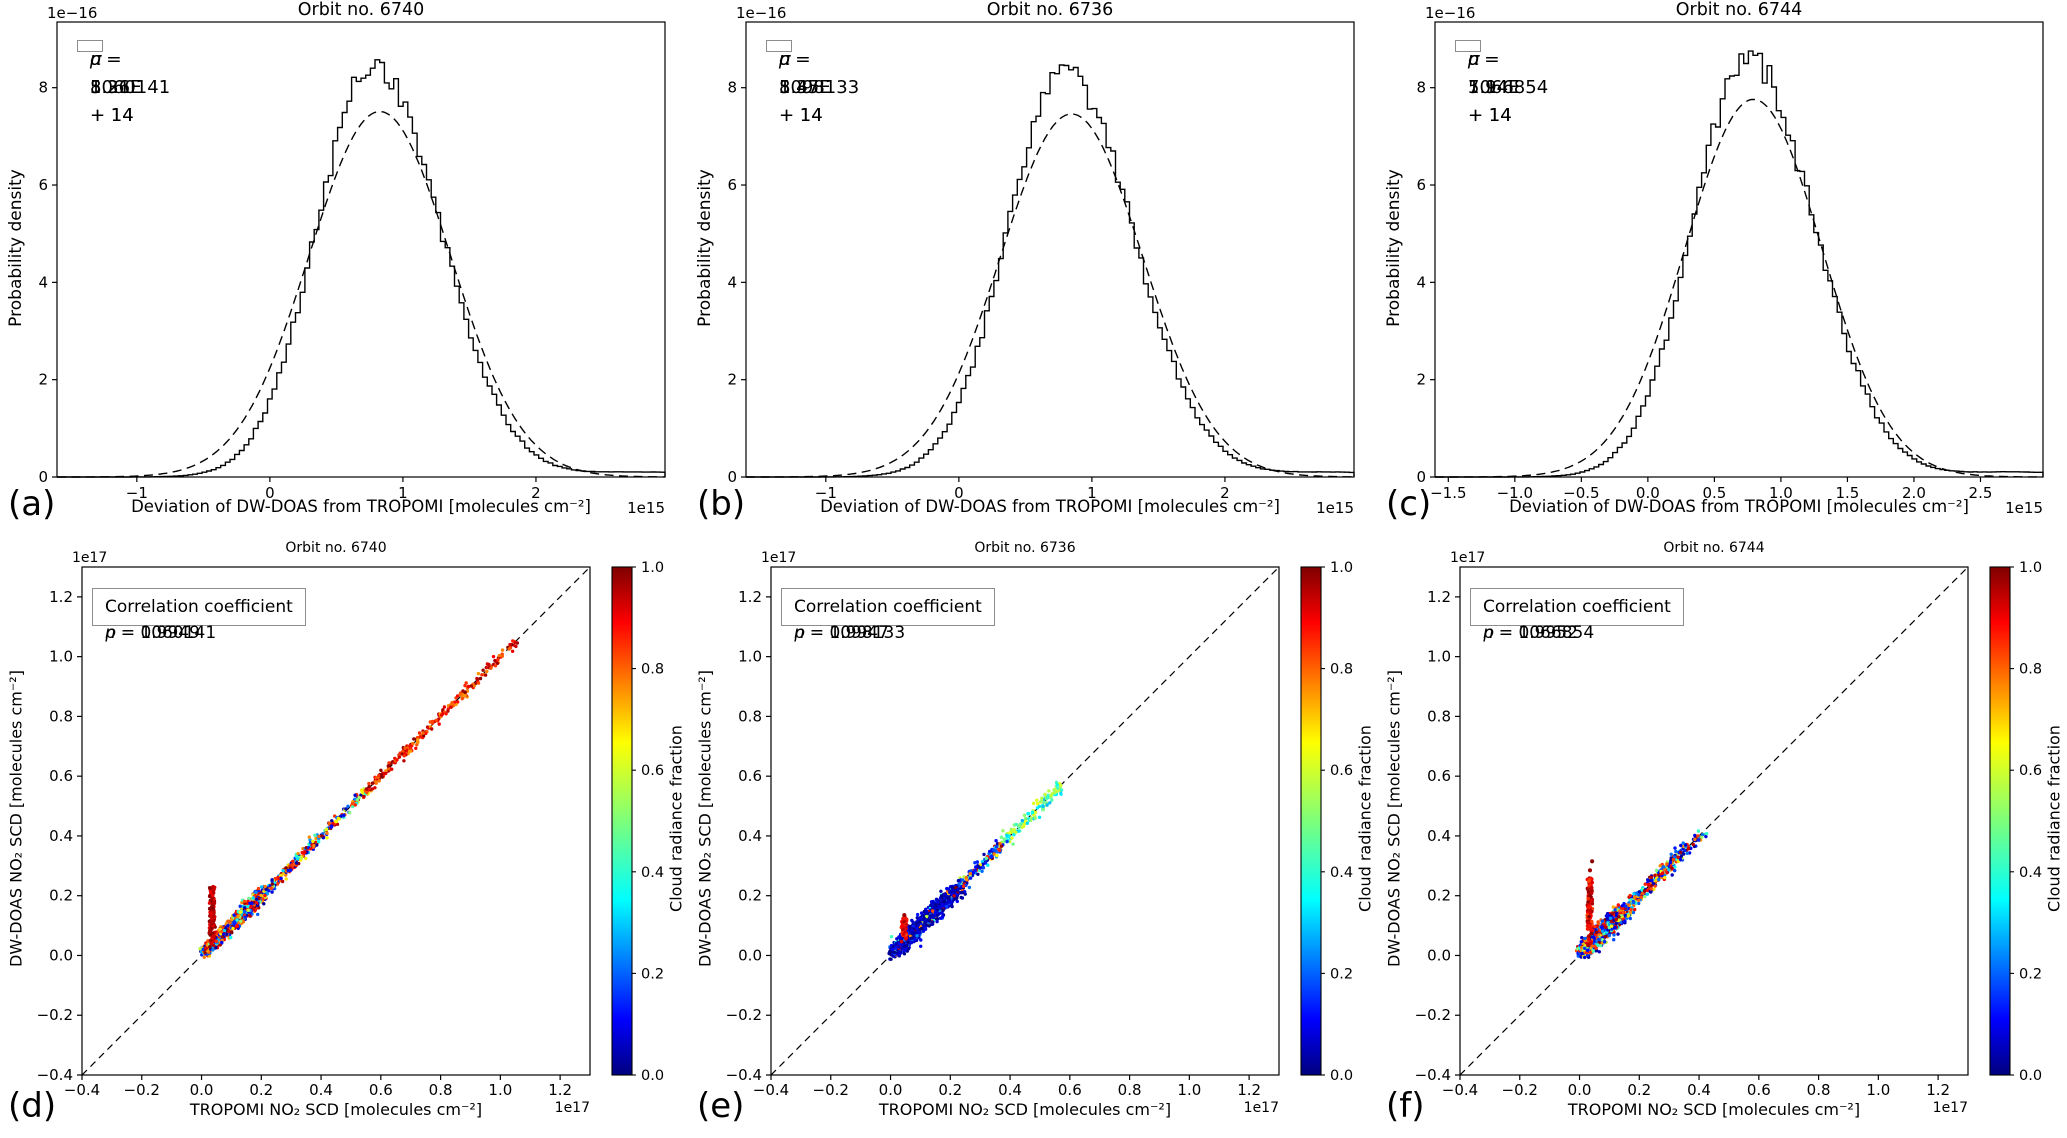  I want to click on svg-text: −0.5, so click(1581, 493).